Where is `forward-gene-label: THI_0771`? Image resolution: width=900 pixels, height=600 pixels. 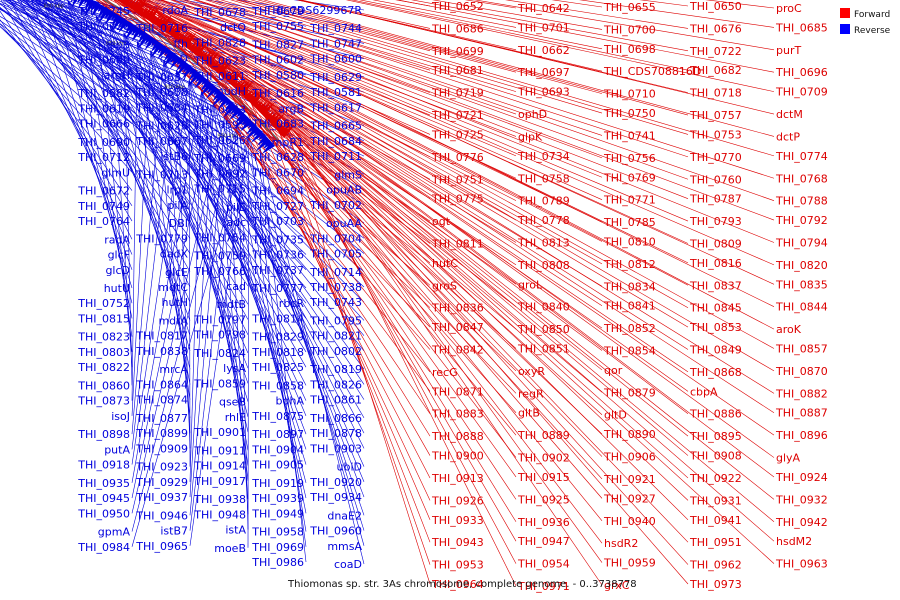 forward-gene-label: THI_0771 is located at coordinates (629, 200).